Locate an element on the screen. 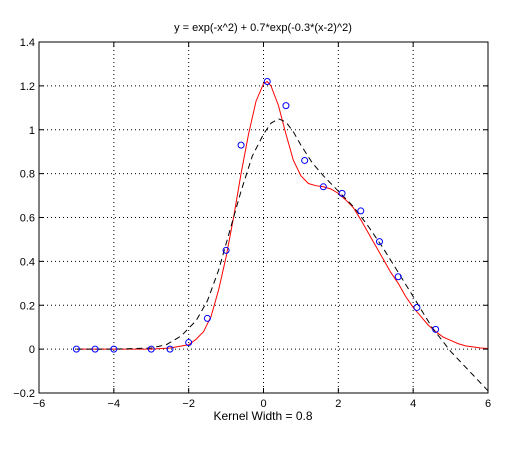  x-axis-label: Kernel Width = 0.8 is located at coordinates (262, 416).